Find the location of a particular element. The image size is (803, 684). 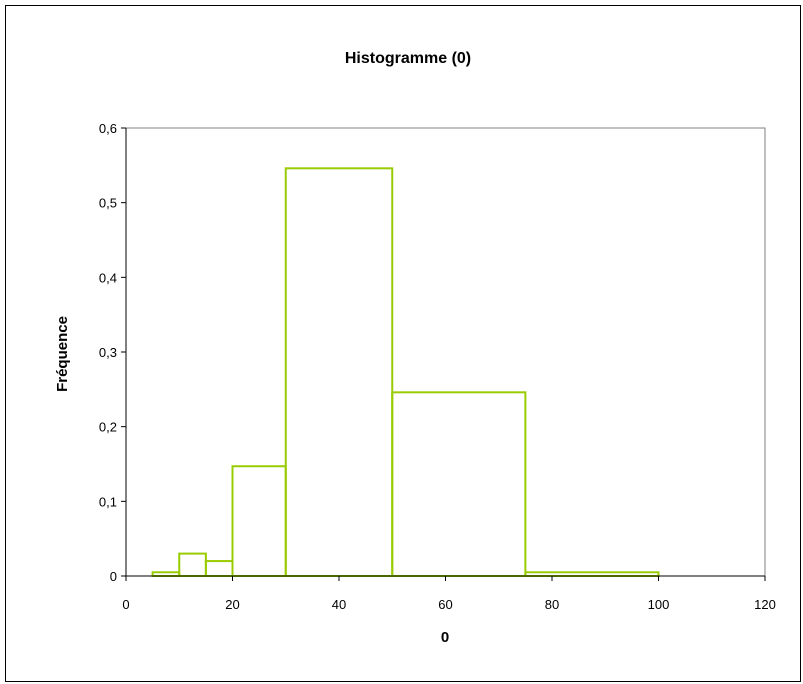

x-tick-label: 120 is located at coordinates (765, 604).